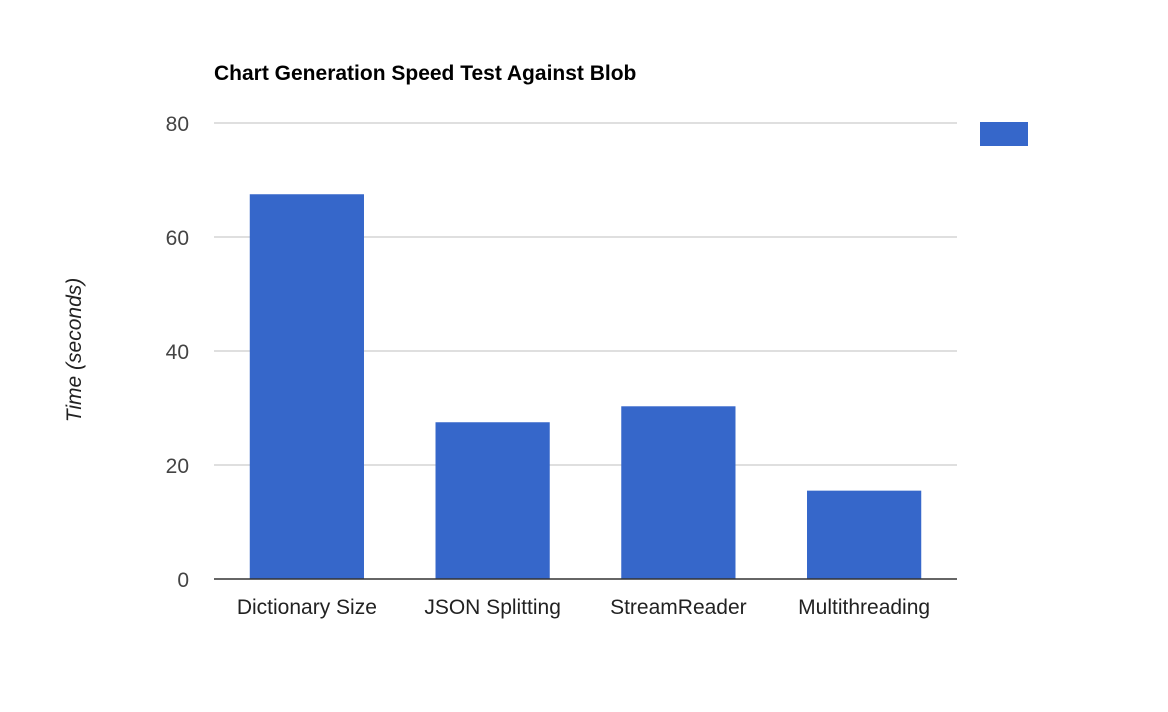 The image size is (1168, 712). I want to click on y-axis-ticks: 0 20 40 60 80, so click(177, 352).